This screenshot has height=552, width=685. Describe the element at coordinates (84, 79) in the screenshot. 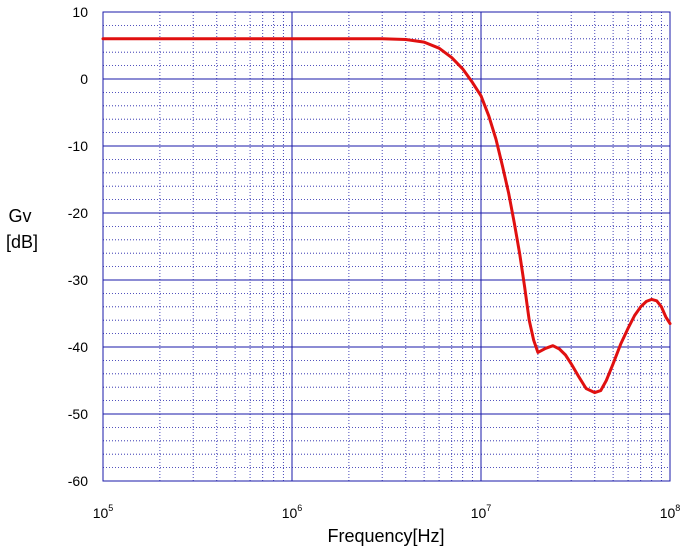

I see `y-tick-label: 0` at that location.